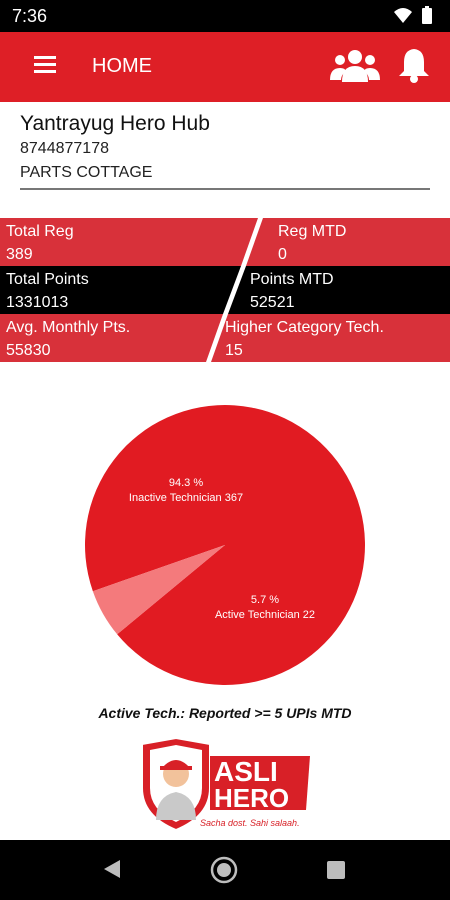 The image size is (450, 900). Describe the element at coordinates (45, 65) in the screenshot. I see `hamburger-menu-icon` at that location.